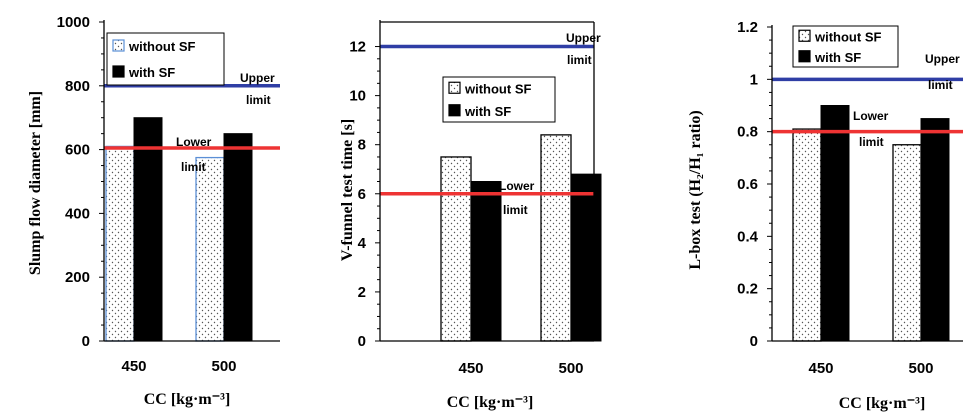 The height and width of the screenshot is (415, 963). I want to click on y-tick-label: 200, so click(77, 277).